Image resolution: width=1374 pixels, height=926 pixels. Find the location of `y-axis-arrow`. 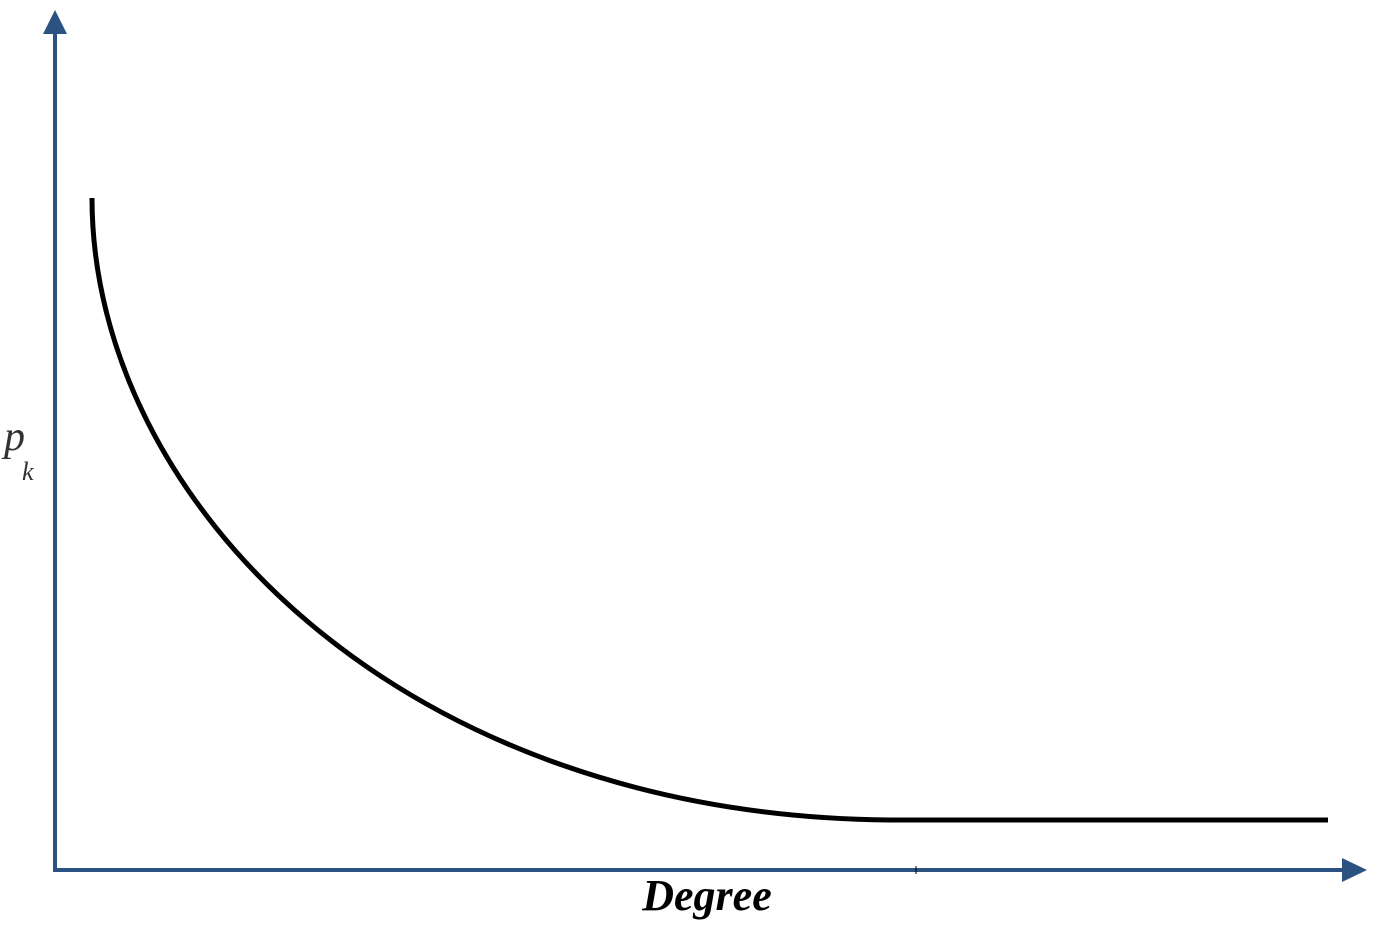

y-axis-arrow is located at coordinates (55, 22).